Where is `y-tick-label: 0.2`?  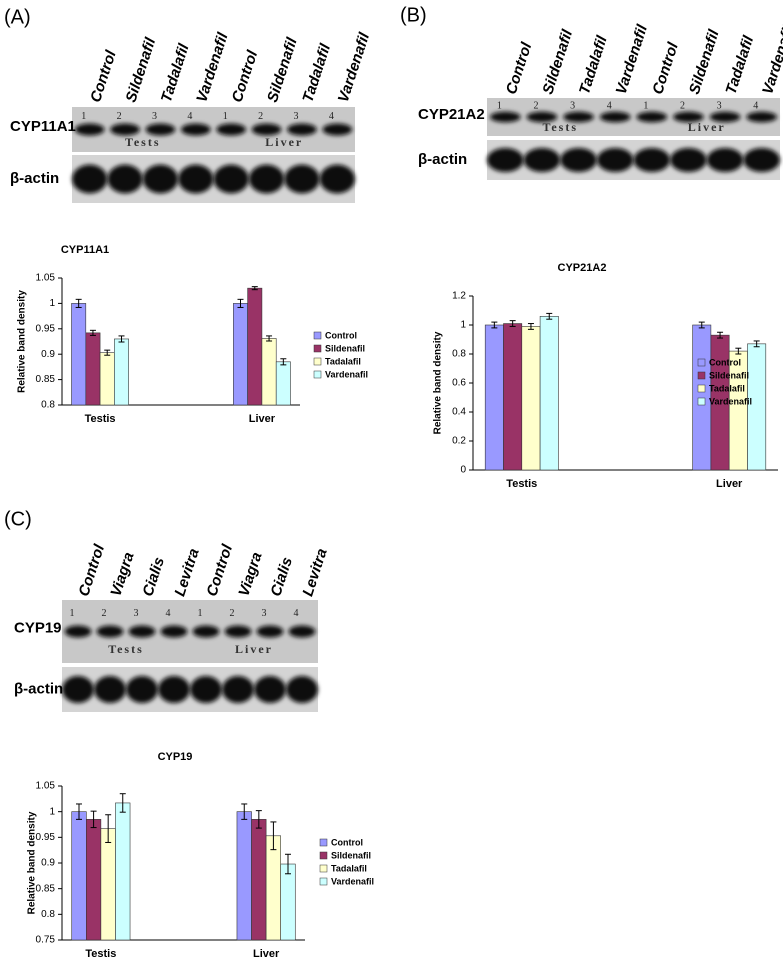
y-tick-label: 0.2 is located at coordinates (459, 441).